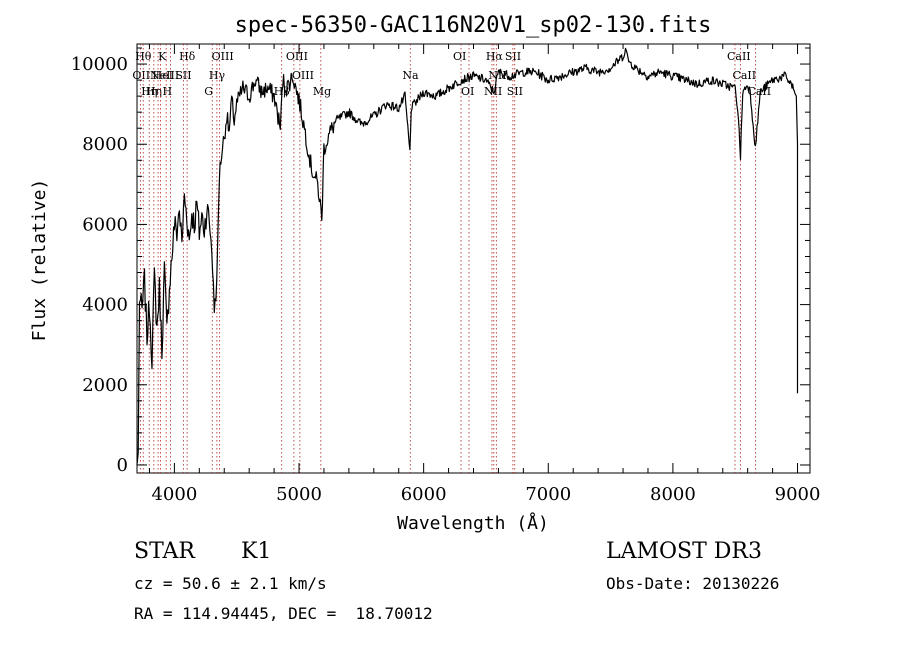 This screenshot has width=900, height=654. What do you see at coordinates (105, 224) in the screenshot?
I see `y-tick-label-3: 6000` at bounding box center [105, 224].